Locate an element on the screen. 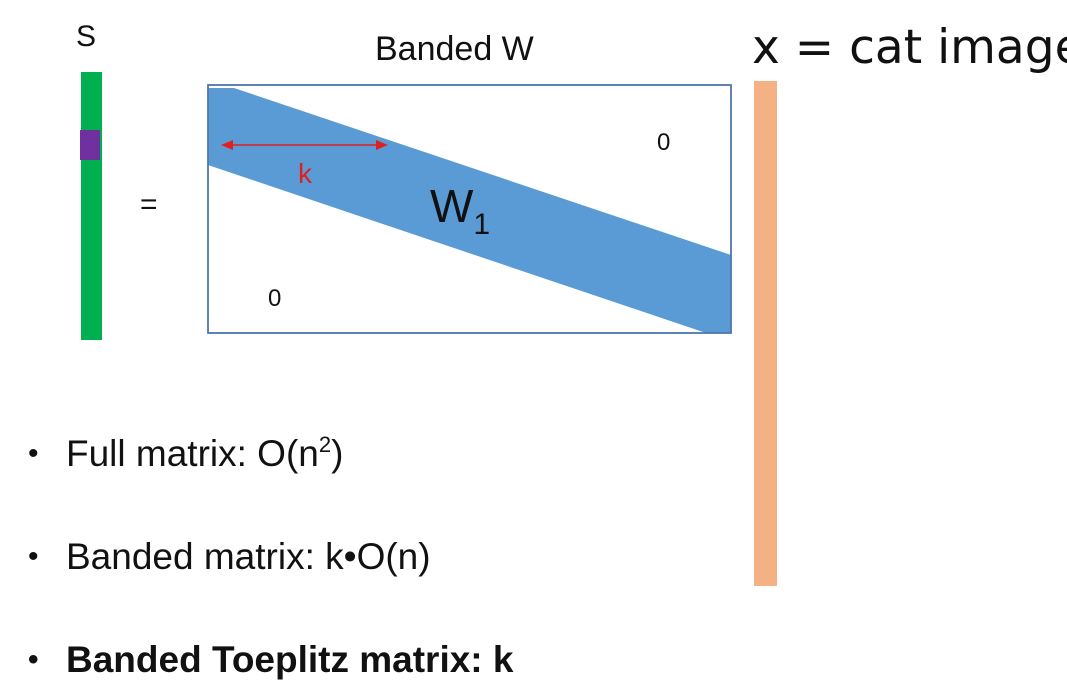 The image size is (1067, 688). zero-upper-label: 0 is located at coordinates (663, 142).